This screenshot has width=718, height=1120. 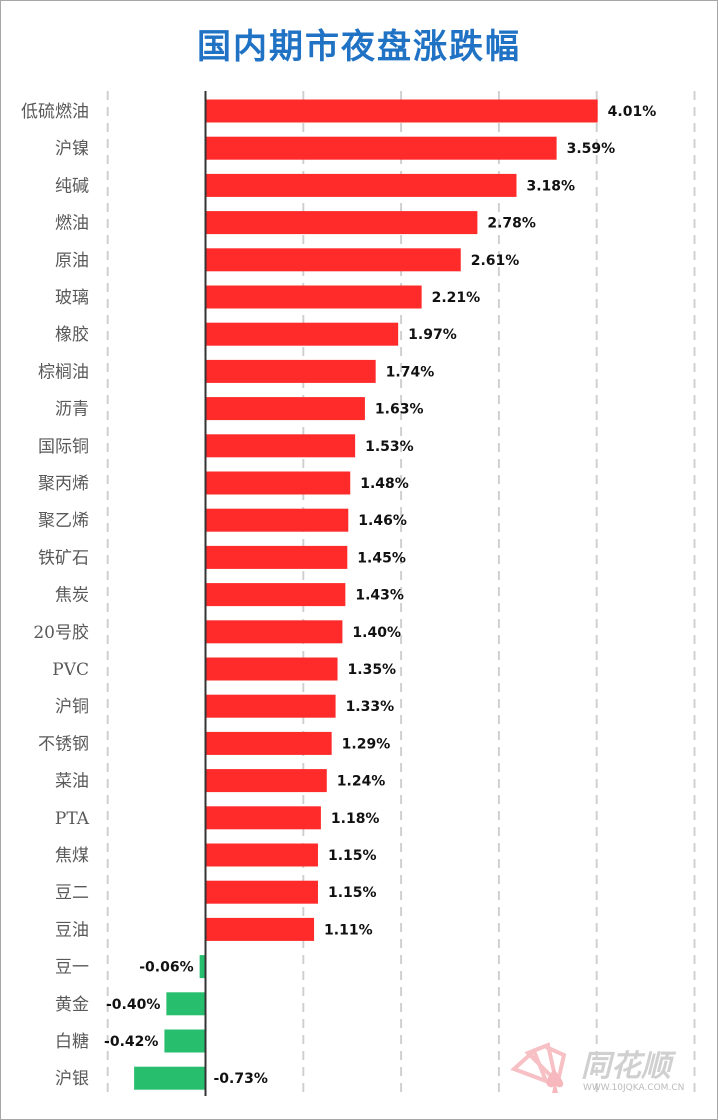 What do you see at coordinates (72, 893) in the screenshot?
I see `category-label: 豆二` at bounding box center [72, 893].